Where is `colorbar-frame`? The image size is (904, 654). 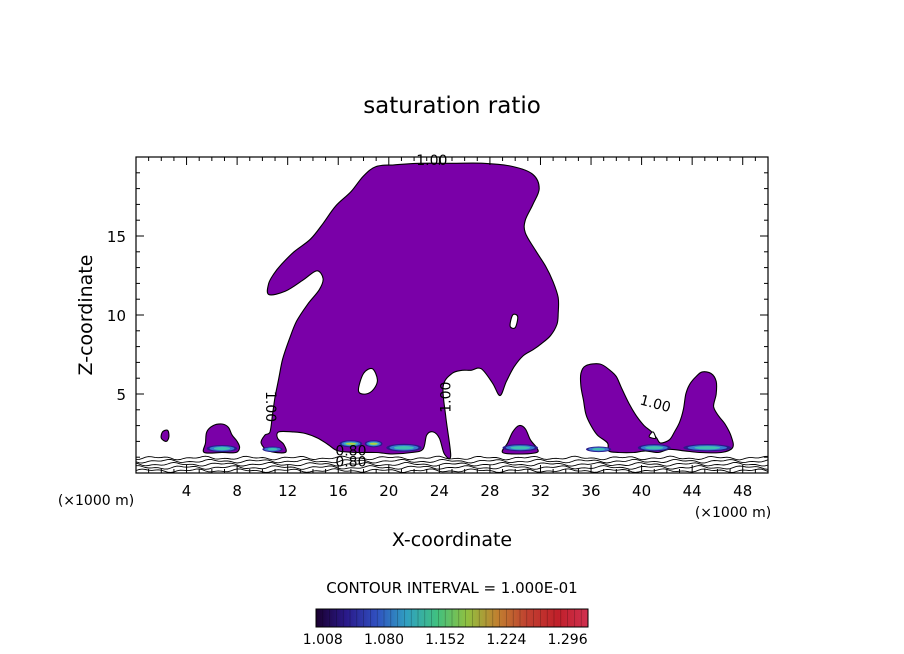
colorbar-frame is located at coordinates (452, 618).